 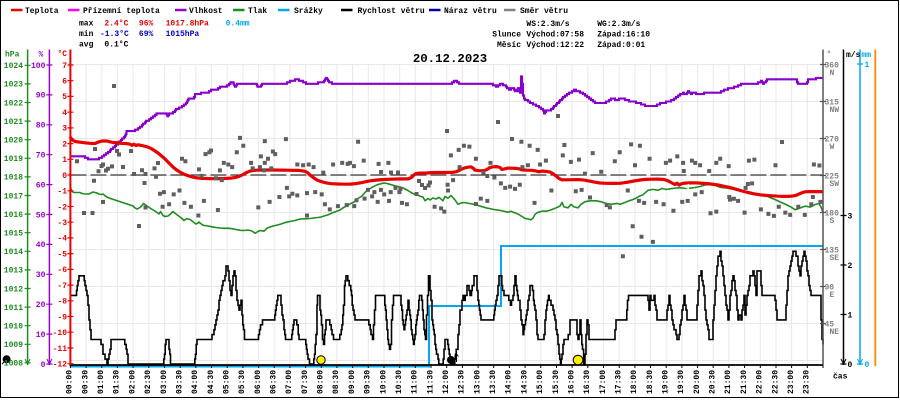 What do you see at coordinates (116, 24) in the screenshot?
I see `svg-text: 2.4°C` at bounding box center [116, 24].